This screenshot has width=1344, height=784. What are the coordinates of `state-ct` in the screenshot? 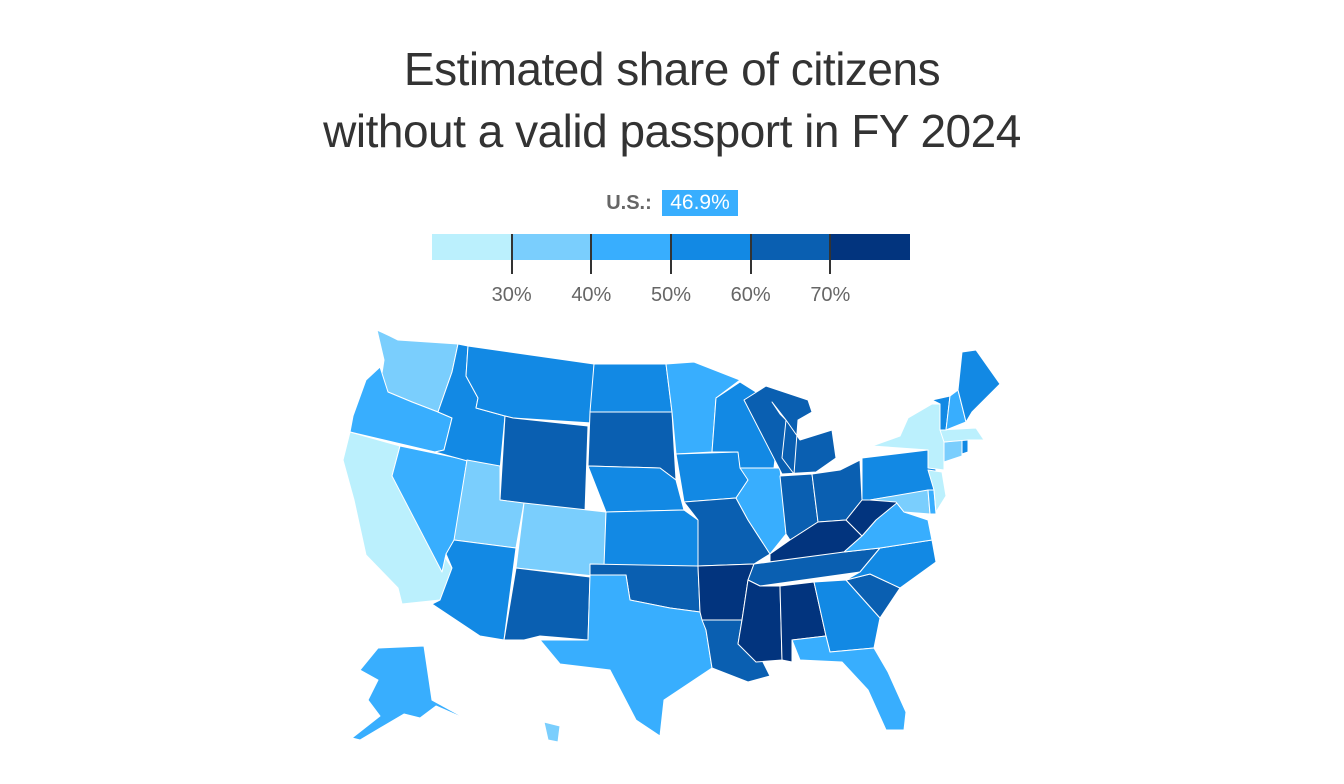 It's located at (953, 451).